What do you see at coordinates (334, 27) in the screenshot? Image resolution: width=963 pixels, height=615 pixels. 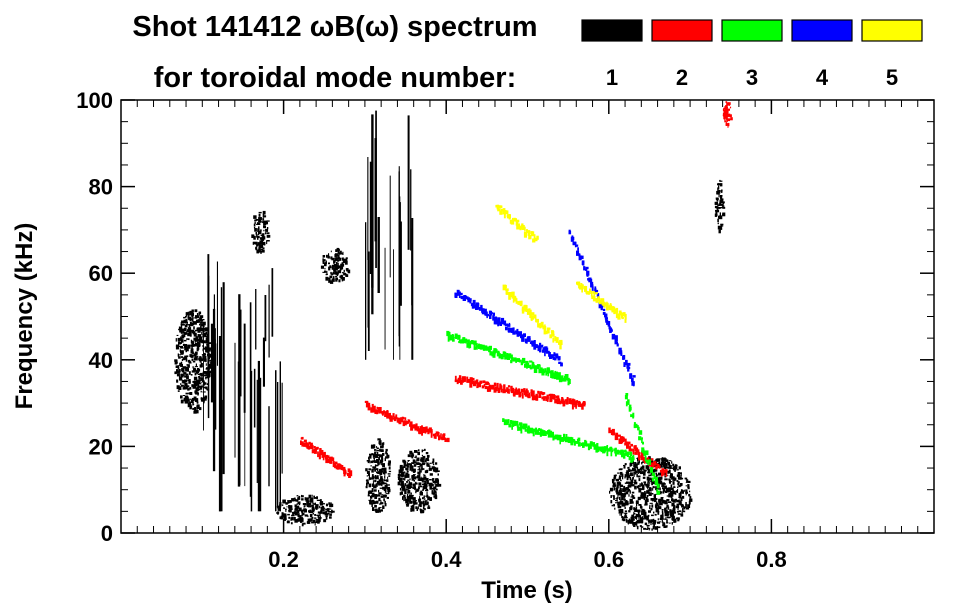 I see `chart-title-line1: Shot 141412 ωB(ω) spectrum` at bounding box center [334, 27].